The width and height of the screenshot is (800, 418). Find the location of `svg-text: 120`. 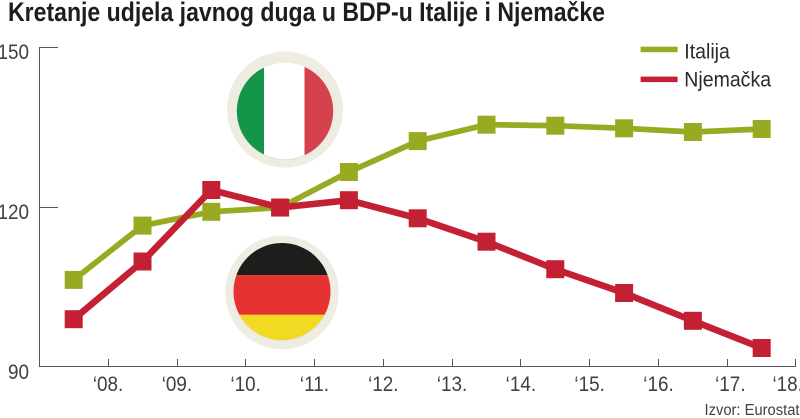

svg-text: 120 is located at coordinates (14, 212).